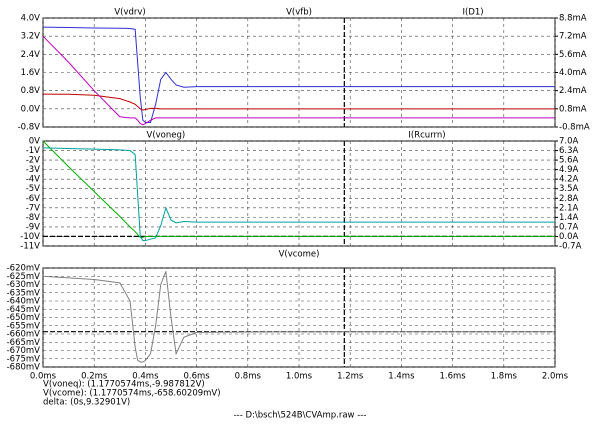  What do you see at coordinates (299, 377) in the screenshot?
I see `x-tick-label: 1.0ms` at bounding box center [299, 377].